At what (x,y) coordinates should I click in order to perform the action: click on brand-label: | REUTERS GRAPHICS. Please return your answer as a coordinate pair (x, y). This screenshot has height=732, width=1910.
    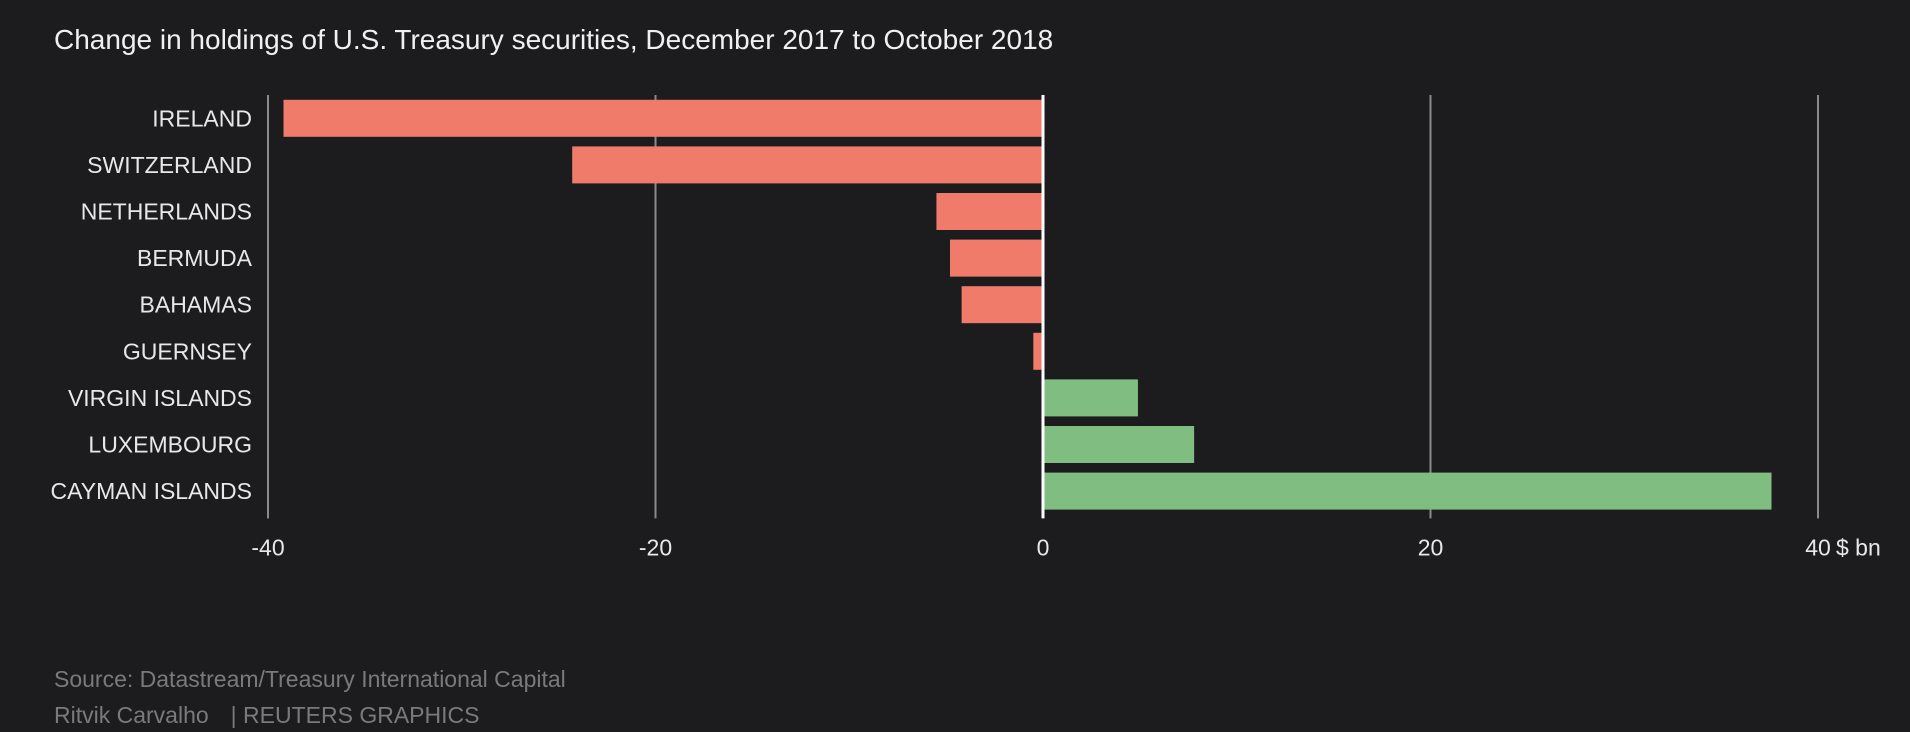
    Looking at the image, I should click on (355, 715).